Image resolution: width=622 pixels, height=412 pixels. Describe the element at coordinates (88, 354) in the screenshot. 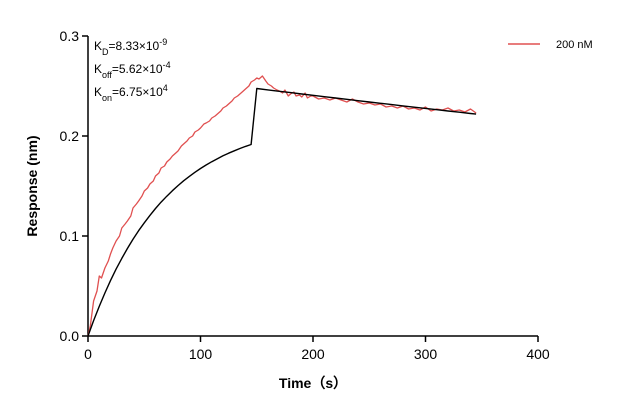

I see `x-tick-label: 0` at that location.